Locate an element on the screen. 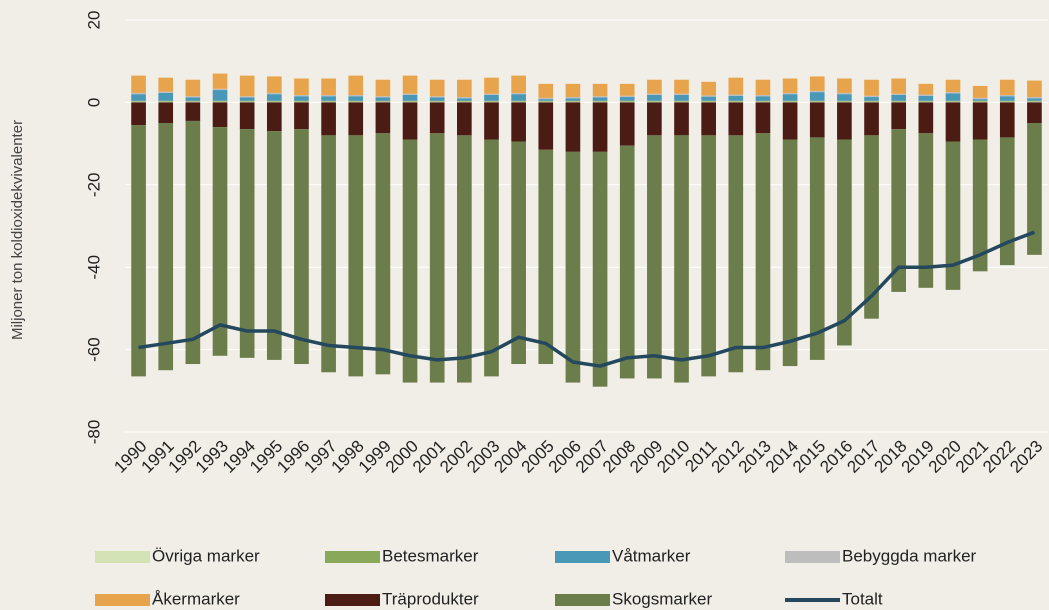 The image size is (1049, 610). y-tick-label: -80 is located at coordinates (93, 432).